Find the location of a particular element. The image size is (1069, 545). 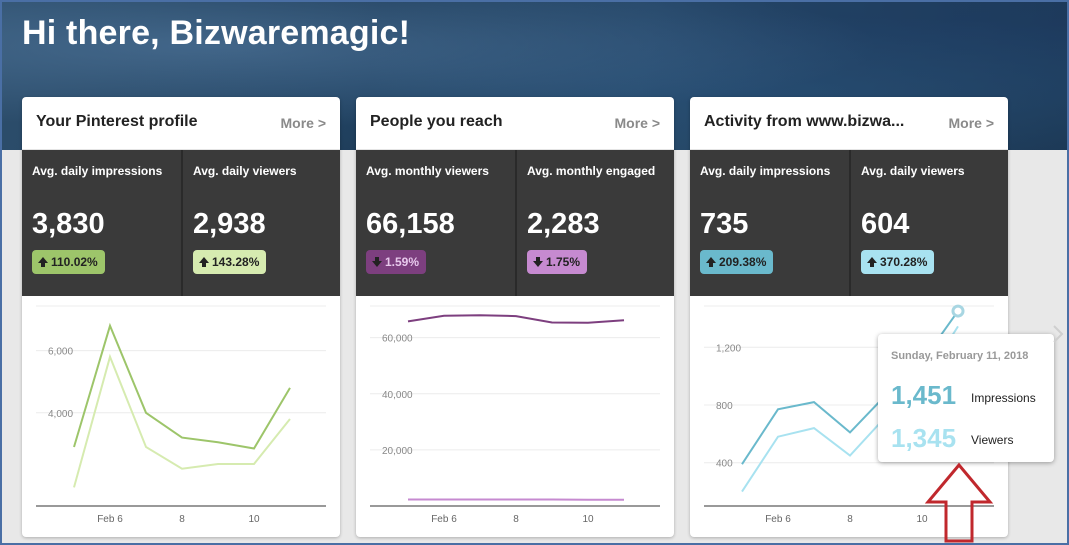

card-header: Your Pinterest profile More > is located at coordinates (181, 123).